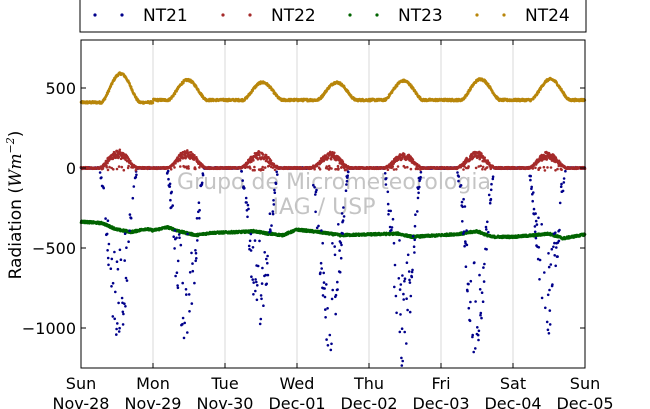 The width and height of the screenshot is (650, 409). What do you see at coordinates (334, 195) in the screenshot?
I see `watermark: Grupo de Micrometeorologia IAG / USP` at bounding box center [334, 195].